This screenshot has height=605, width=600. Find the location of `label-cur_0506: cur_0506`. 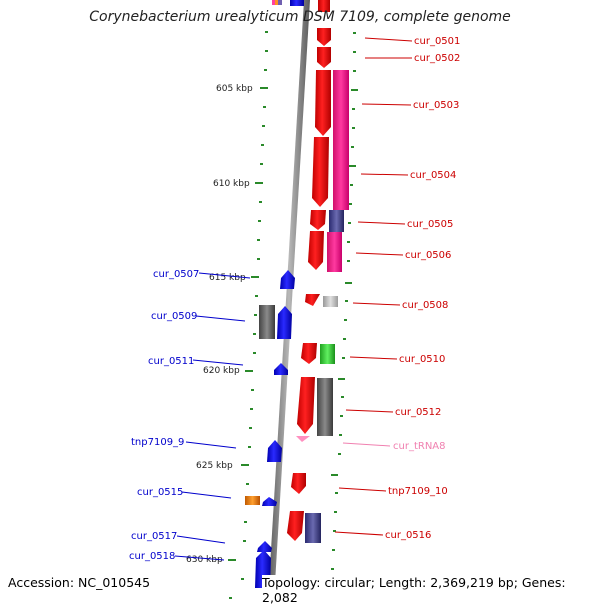

label-cur_0506: cur_0506 is located at coordinates (428, 255).